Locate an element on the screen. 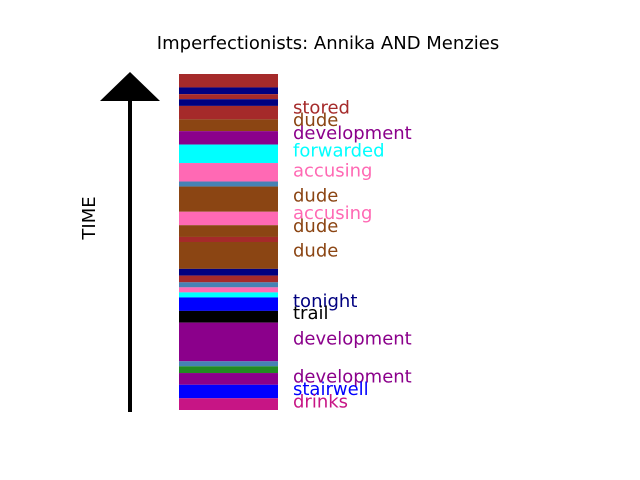 Image resolution: width=640 pixels, height=480 pixels. segment-label: forwarded is located at coordinates (339, 151).